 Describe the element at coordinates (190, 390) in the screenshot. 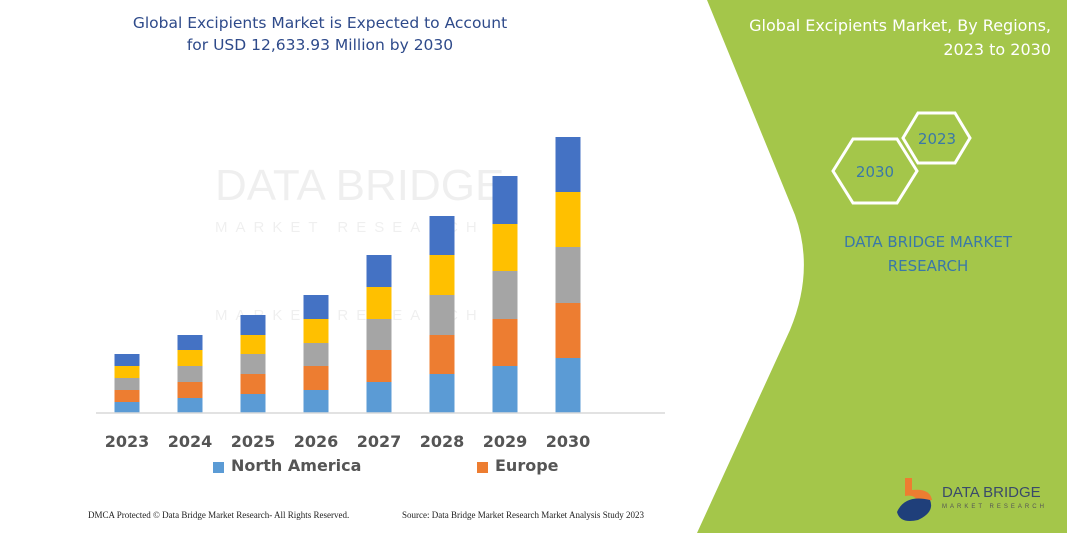

I see `bar-segment-2024-europe` at that location.